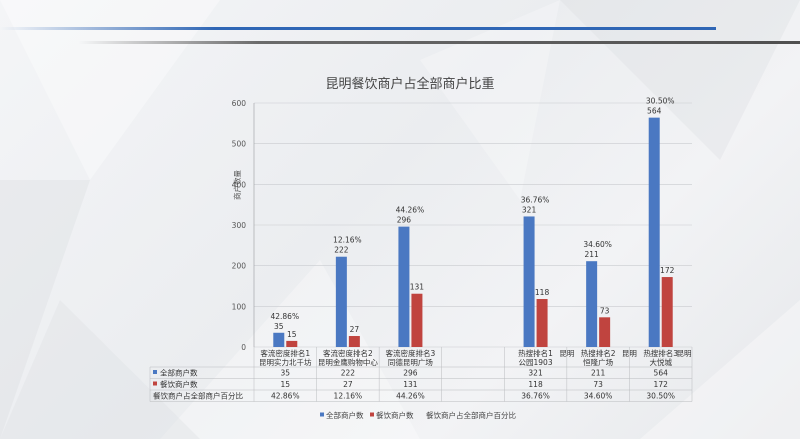 The width and height of the screenshot is (800, 439). Describe the element at coordinates (660, 396) in the screenshot. I see `table-cell: 30.50%` at that location.